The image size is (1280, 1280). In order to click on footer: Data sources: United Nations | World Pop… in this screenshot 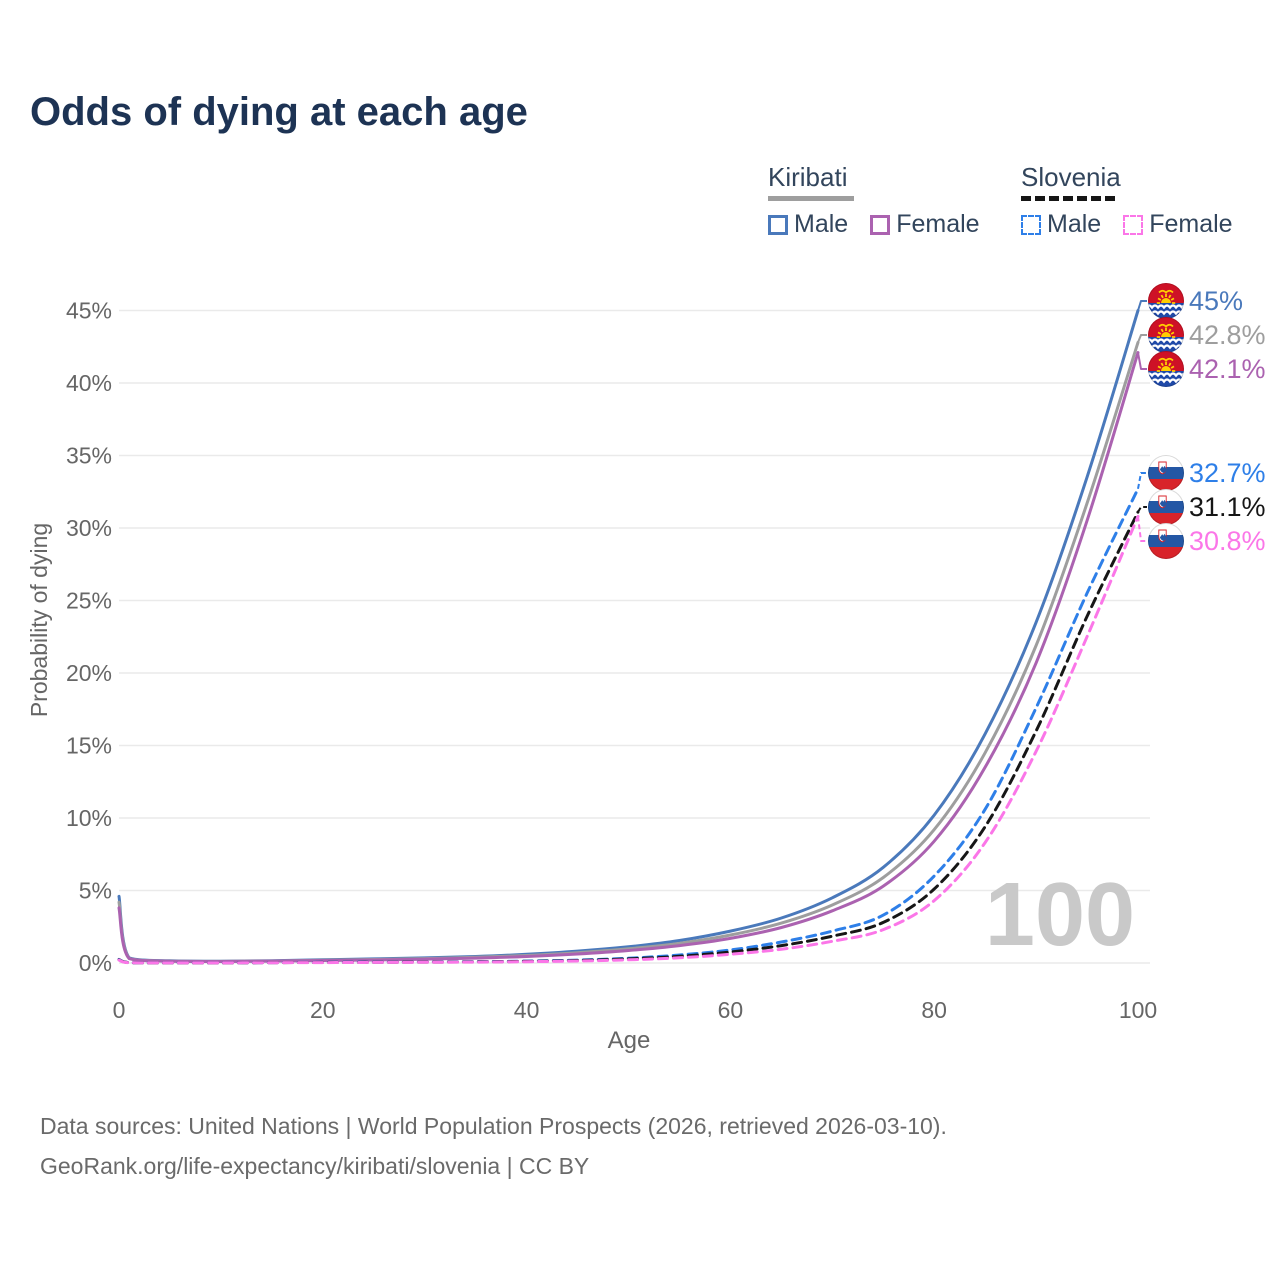, I will do `click(493, 1146)`.